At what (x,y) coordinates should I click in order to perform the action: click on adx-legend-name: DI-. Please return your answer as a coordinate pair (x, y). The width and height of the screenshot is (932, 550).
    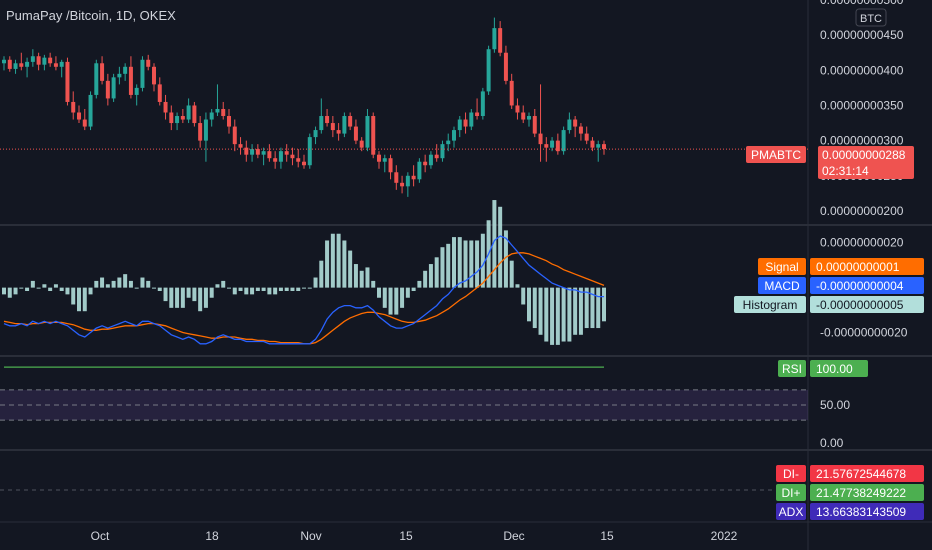
    Looking at the image, I should click on (791, 474).